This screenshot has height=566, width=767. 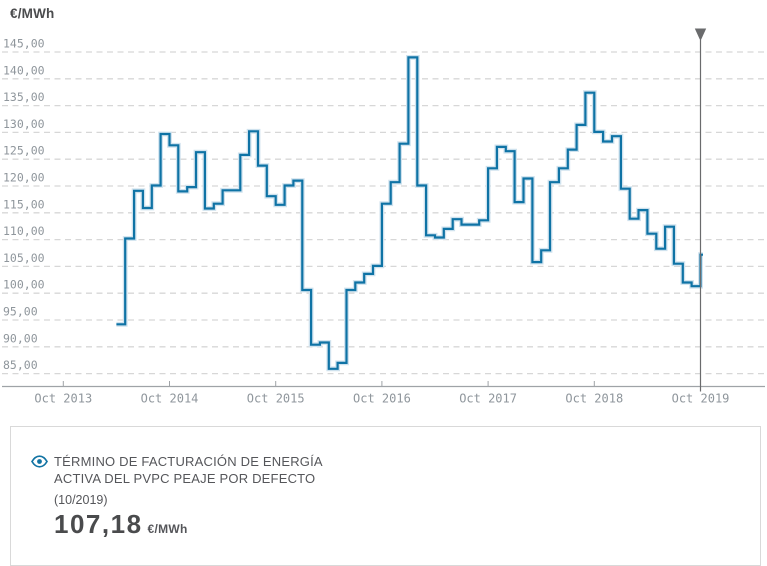 What do you see at coordinates (63, 399) in the screenshot?
I see `x-tick-label: Oct 2013` at bounding box center [63, 399].